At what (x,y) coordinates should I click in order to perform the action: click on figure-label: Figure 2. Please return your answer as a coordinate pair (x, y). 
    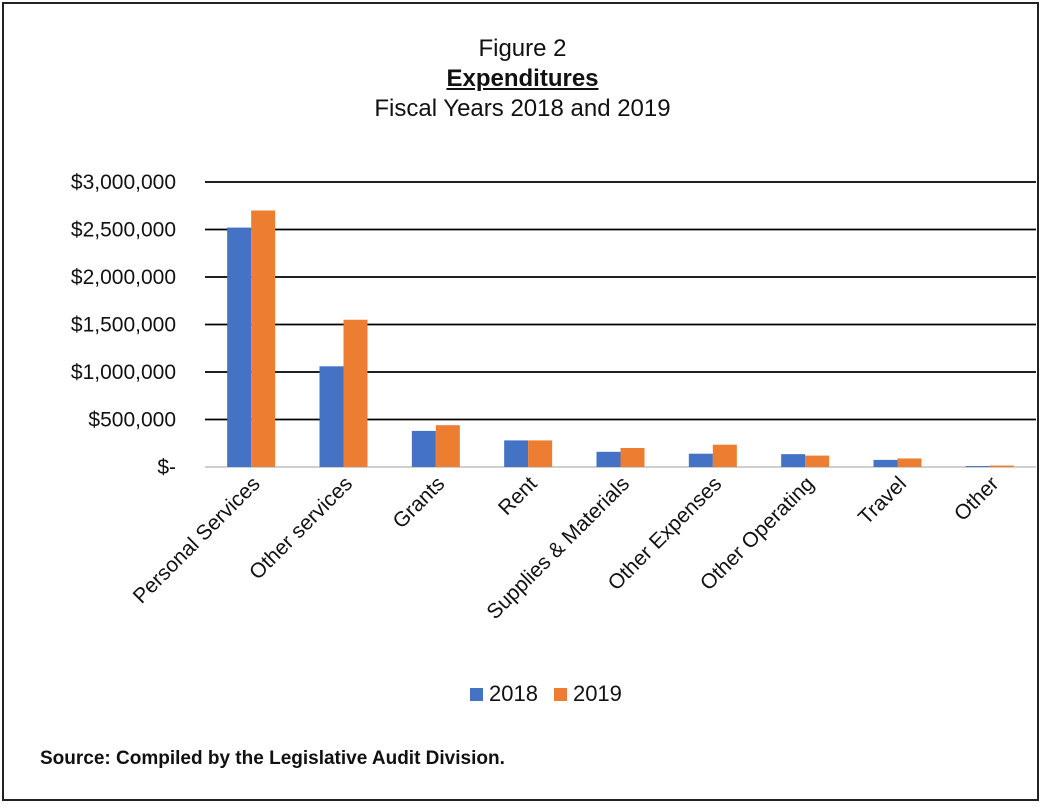
    Looking at the image, I should click on (522, 48).